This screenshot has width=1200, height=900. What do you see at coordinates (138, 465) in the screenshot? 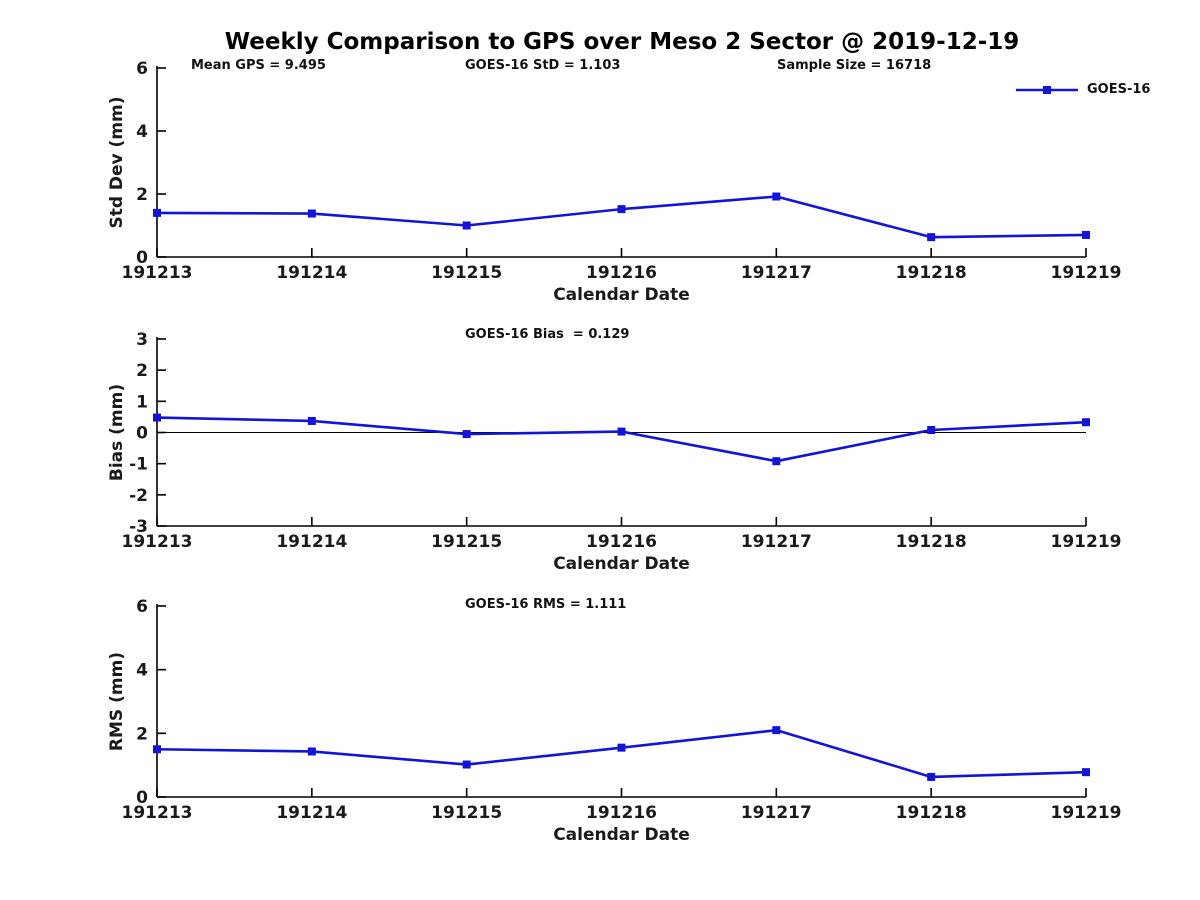
I see `y-tick-label: -1` at bounding box center [138, 465].